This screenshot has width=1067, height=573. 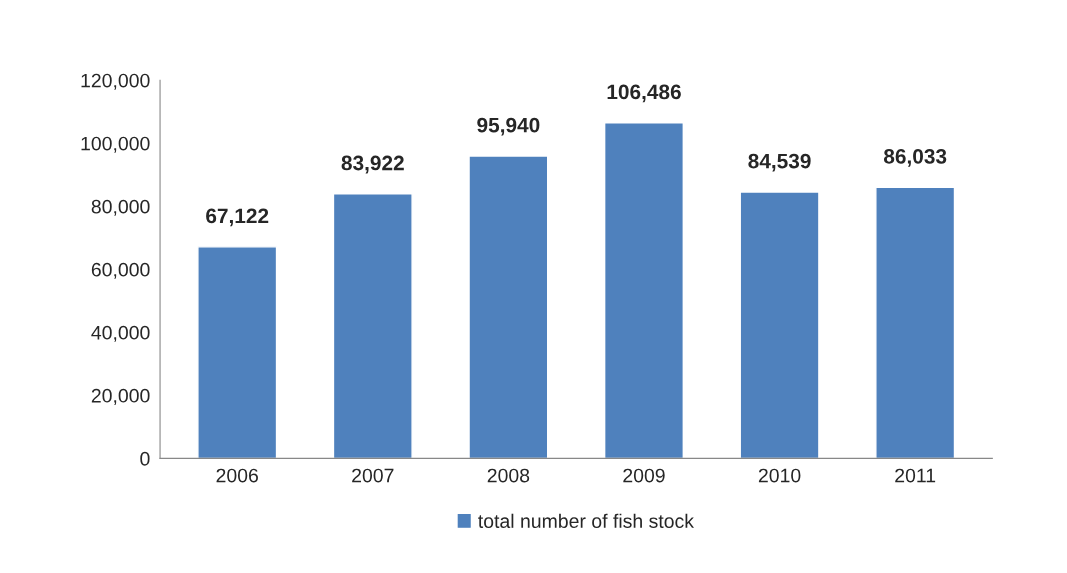 What do you see at coordinates (586, 520) in the screenshot?
I see `legend-label: total number of fish stock` at bounding box center [586, 520].